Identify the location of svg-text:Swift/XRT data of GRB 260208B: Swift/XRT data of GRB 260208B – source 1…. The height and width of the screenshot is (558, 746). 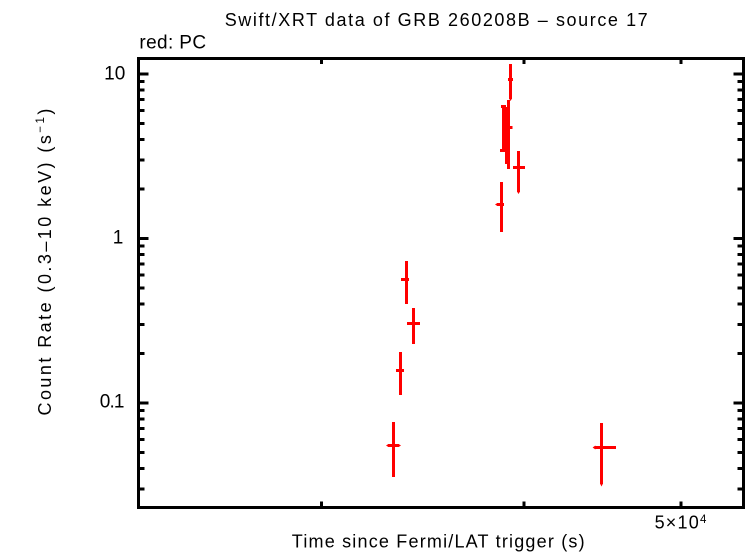
(436, 20).